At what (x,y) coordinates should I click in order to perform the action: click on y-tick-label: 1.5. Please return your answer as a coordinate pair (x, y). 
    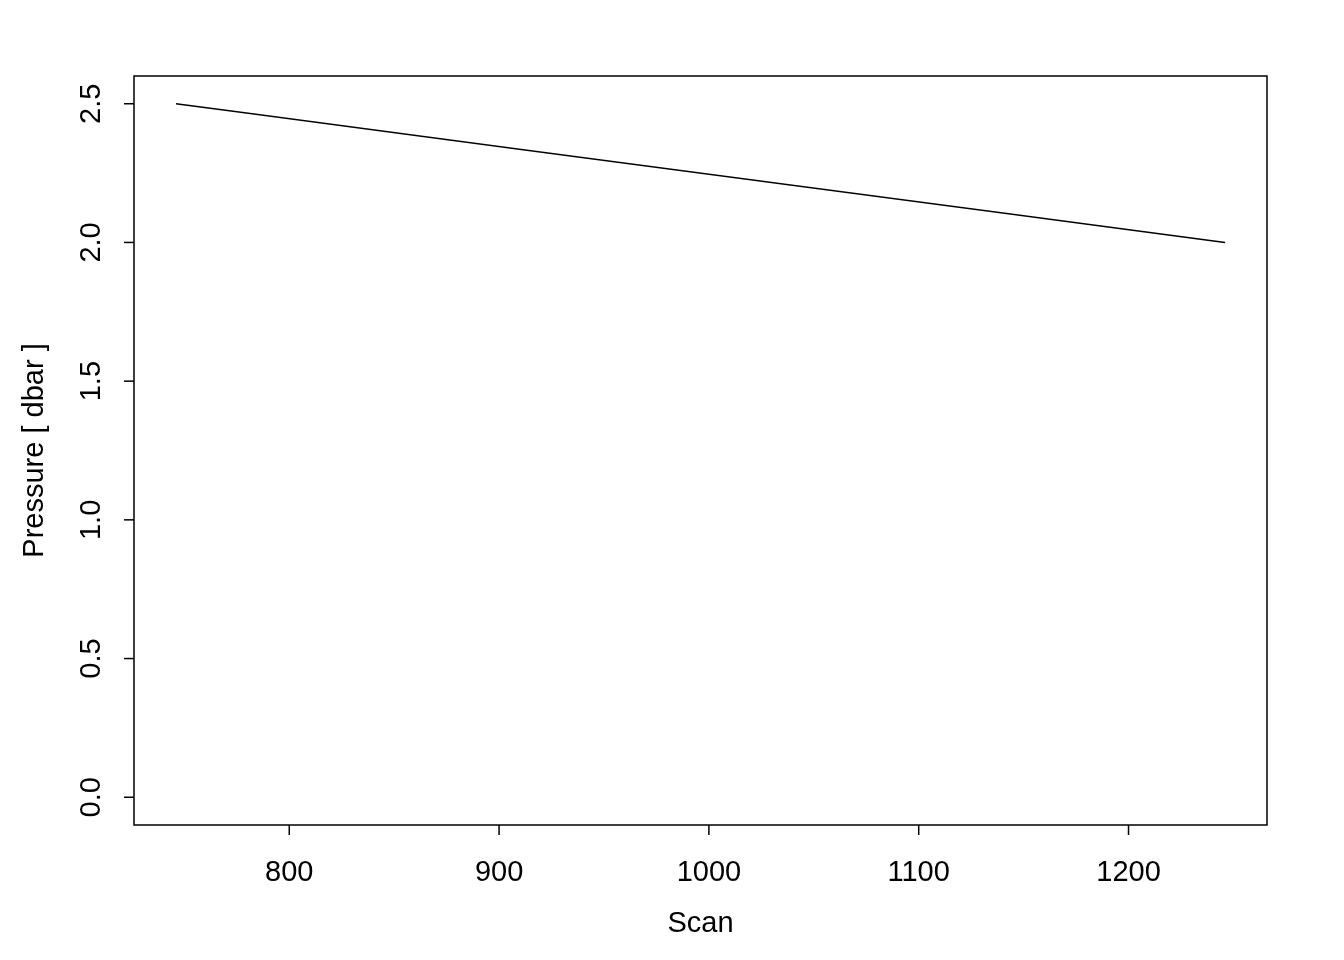
    Looking at the image, I should click on (90, 381).